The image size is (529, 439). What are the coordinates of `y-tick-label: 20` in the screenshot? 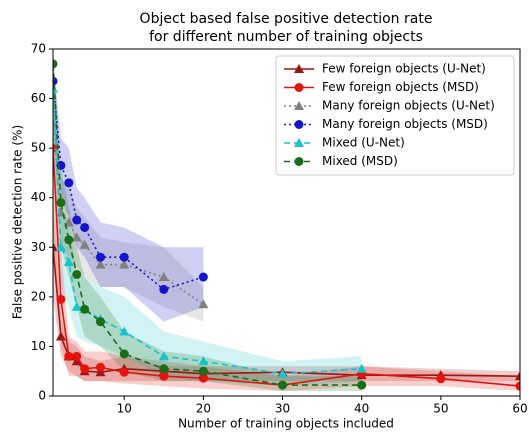 It's located at (38, 296).